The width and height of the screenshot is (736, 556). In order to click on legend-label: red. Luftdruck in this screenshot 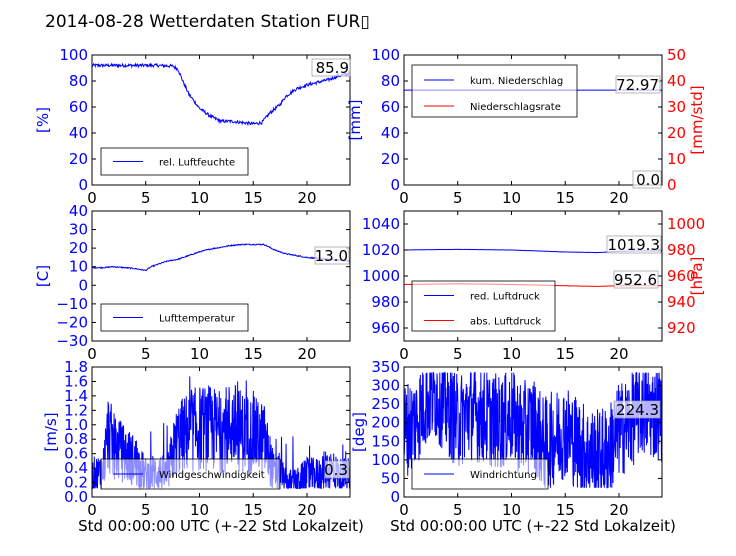, I will do `click(505, 297)`.